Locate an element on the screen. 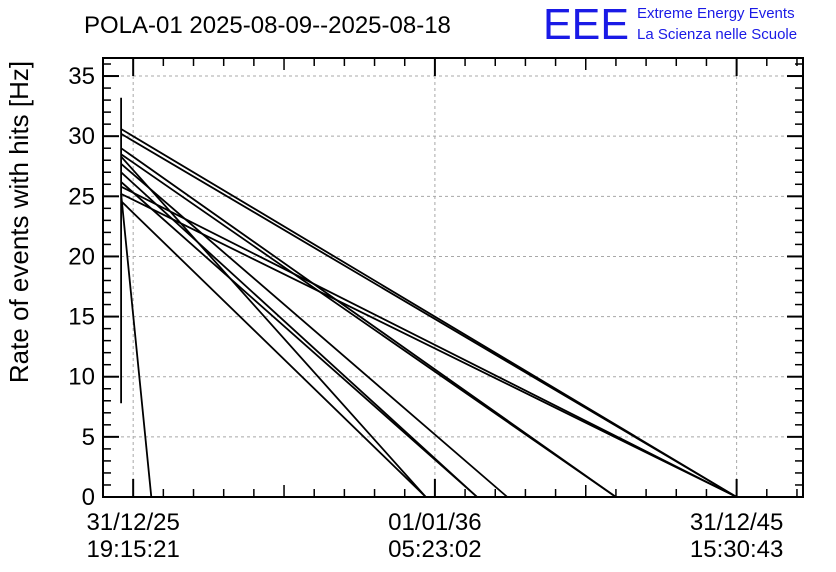 This screenshot has height=572, width=836. x-tick-label-date: 31/12/25 is located at coordinates (132, 522).